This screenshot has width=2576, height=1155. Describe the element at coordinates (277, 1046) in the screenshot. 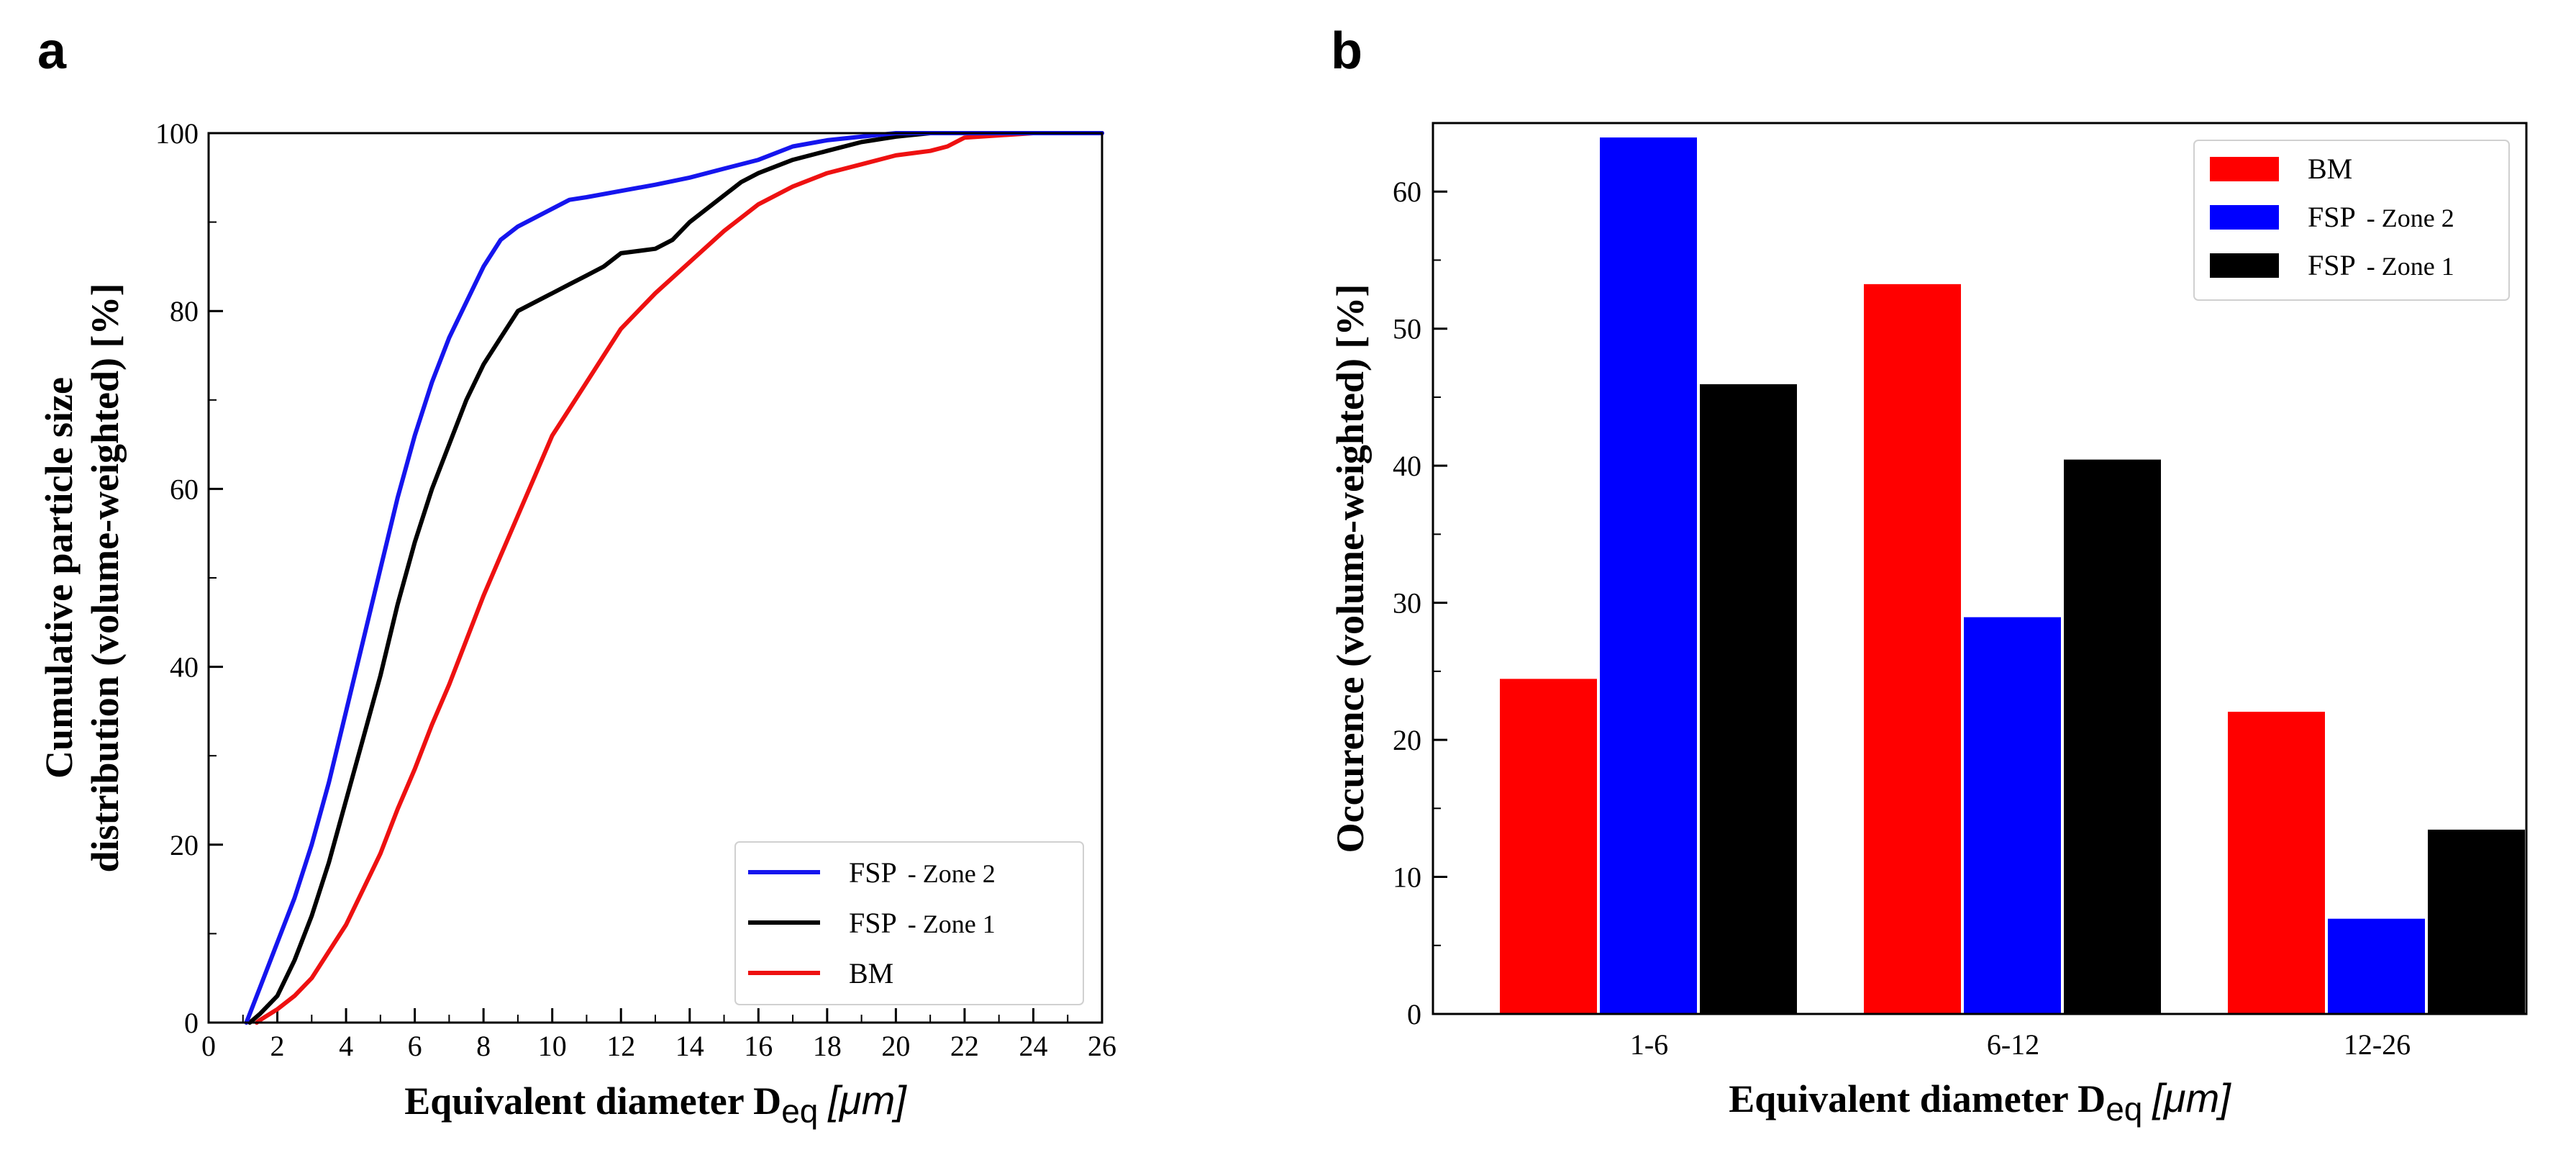

I see `panel-a-x-tick-label: 2` at that location.